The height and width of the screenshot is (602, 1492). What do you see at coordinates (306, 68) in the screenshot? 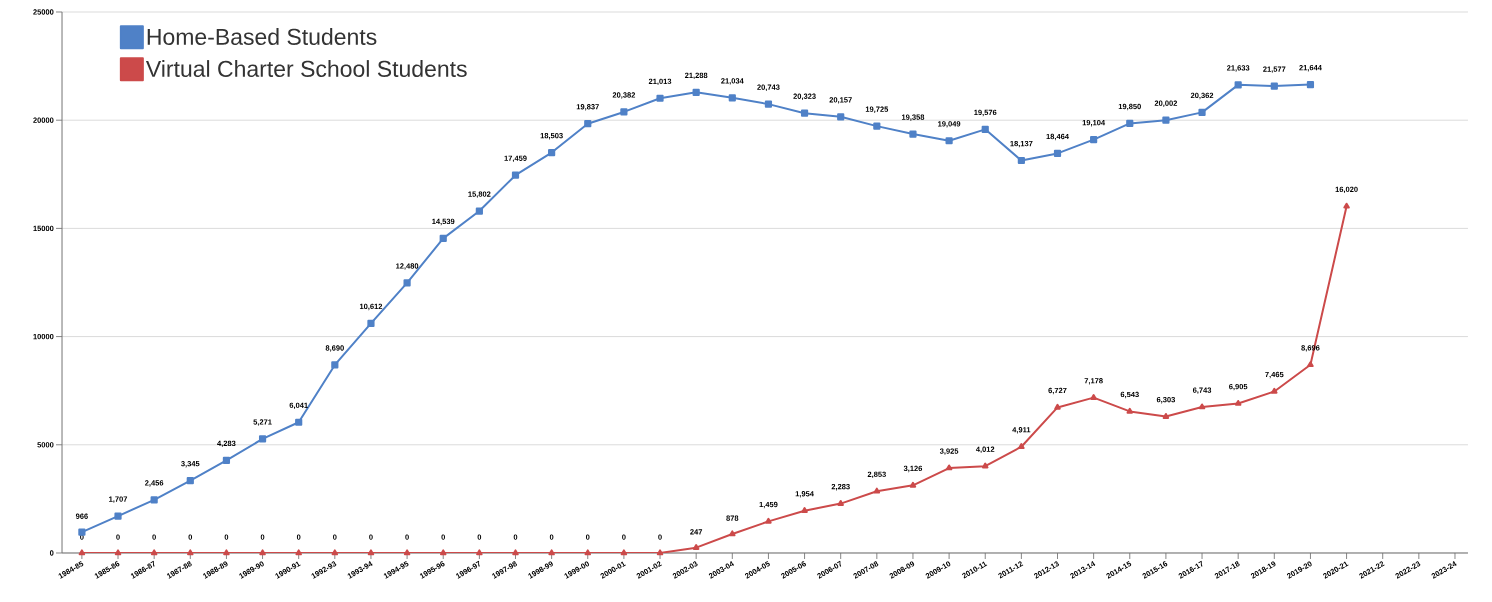
I see `legend-label: Virtual Charter School Students` at bounding box center [306, 68].